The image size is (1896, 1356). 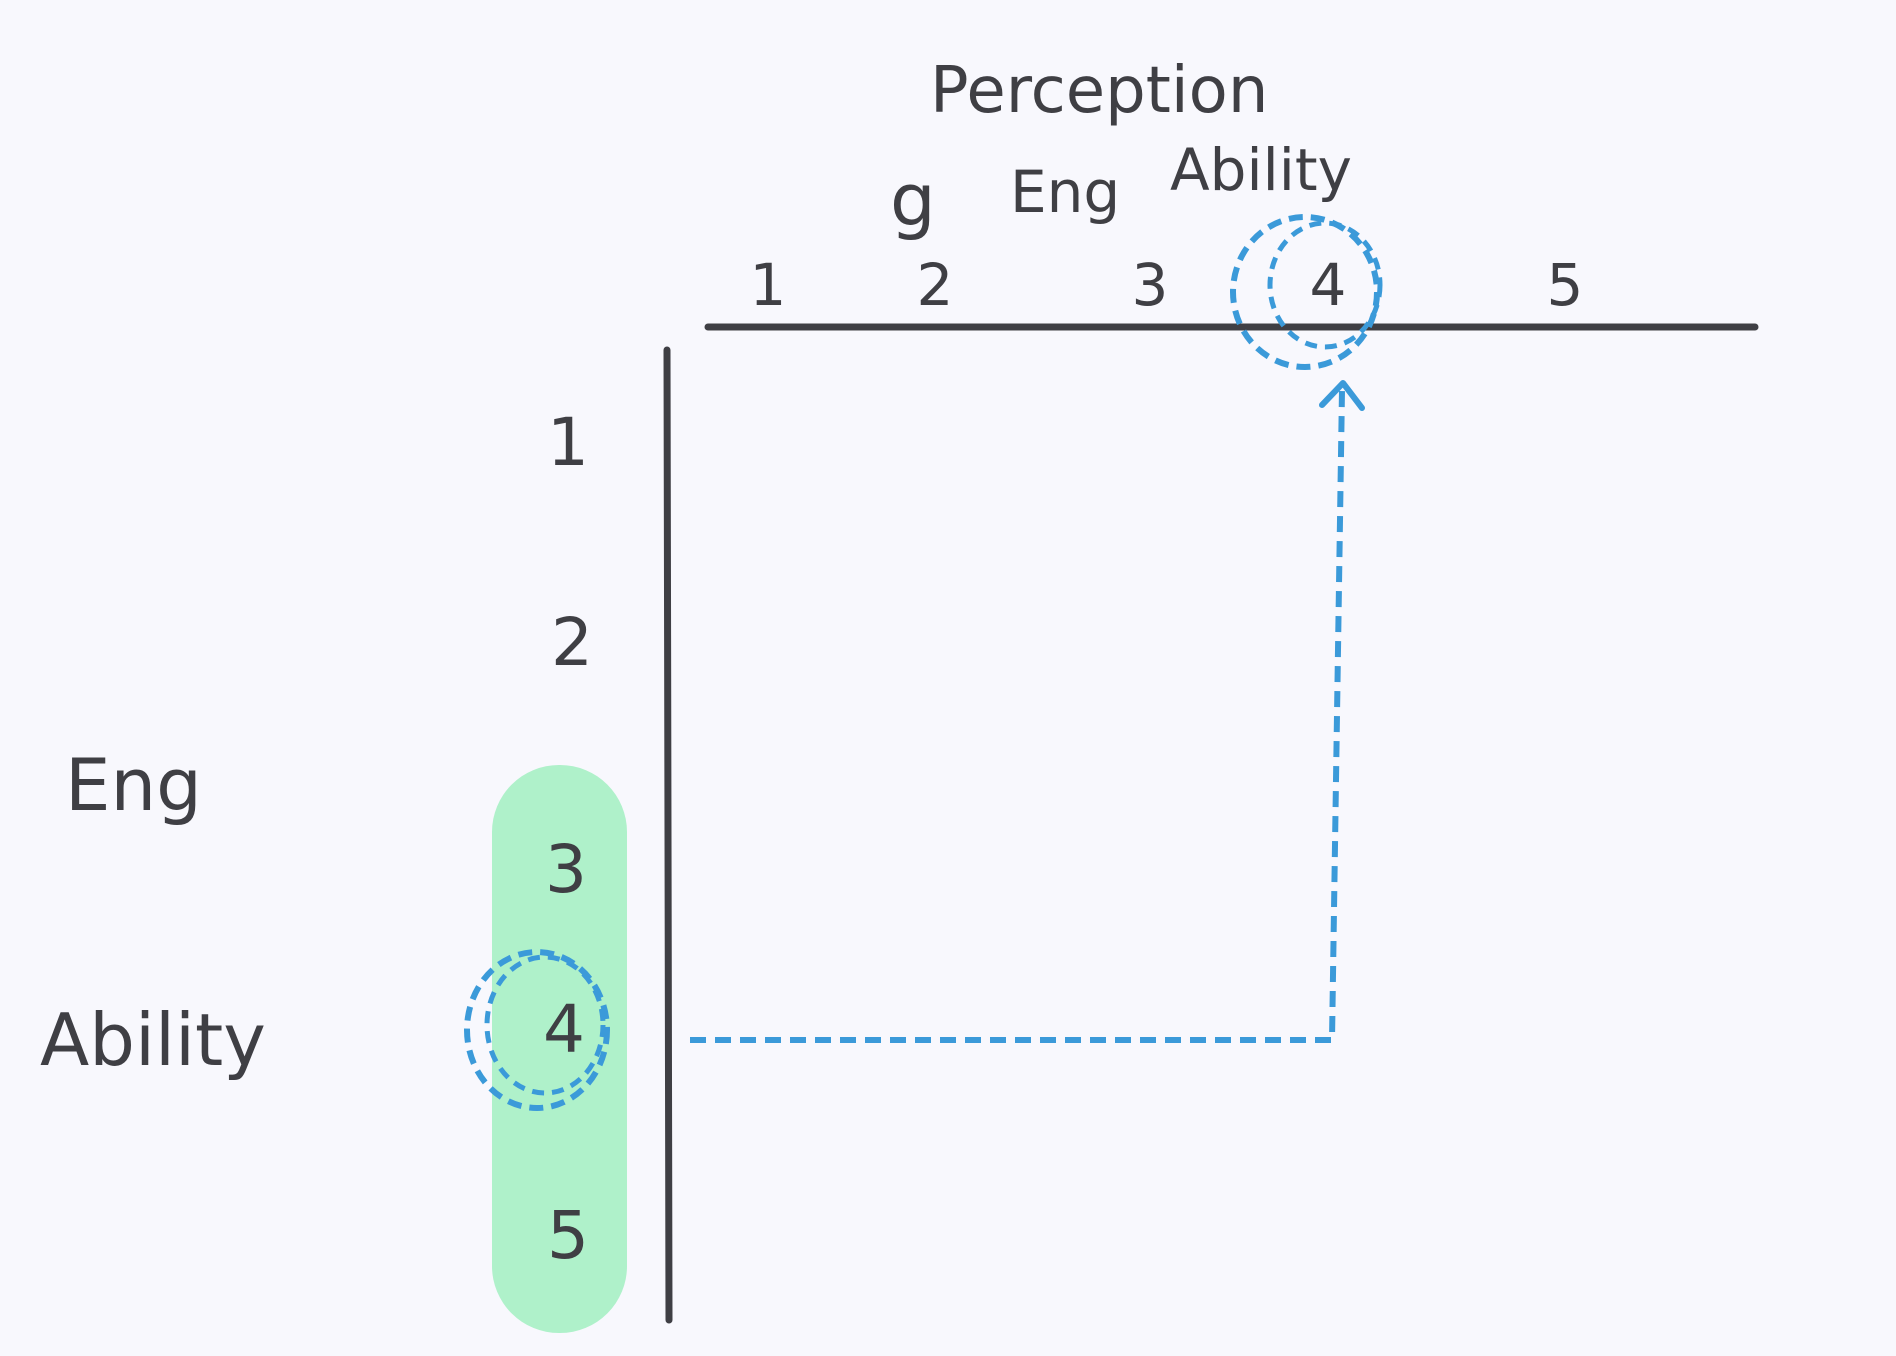 What do you see at coordinates (153, 1040) in the screenshot?
I see `side-label-ability: Ability` at bounding box center [153, 1040].